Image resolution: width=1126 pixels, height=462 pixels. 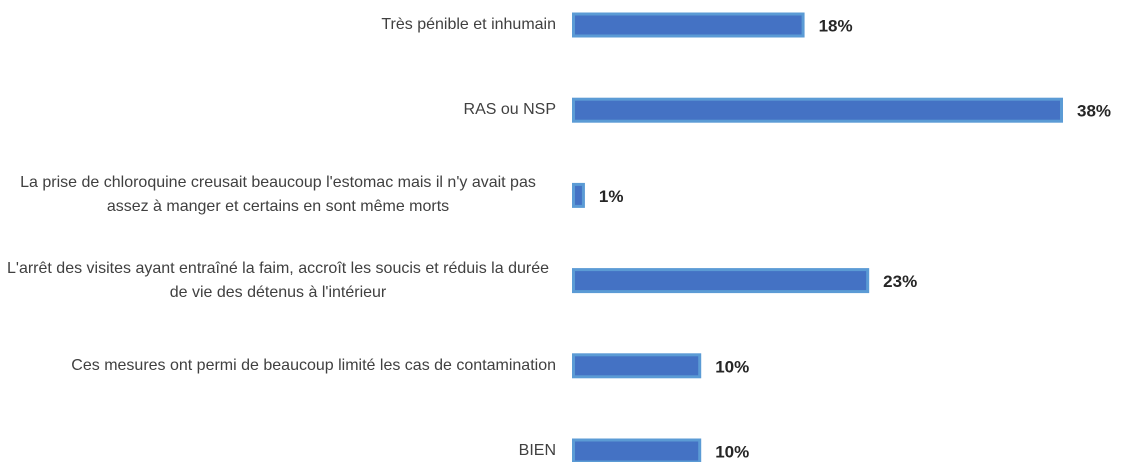 What do you see at coordinates (278, 450) in the screenshot?
I see `category-label: BIEN` at bounding box center [278, 450].